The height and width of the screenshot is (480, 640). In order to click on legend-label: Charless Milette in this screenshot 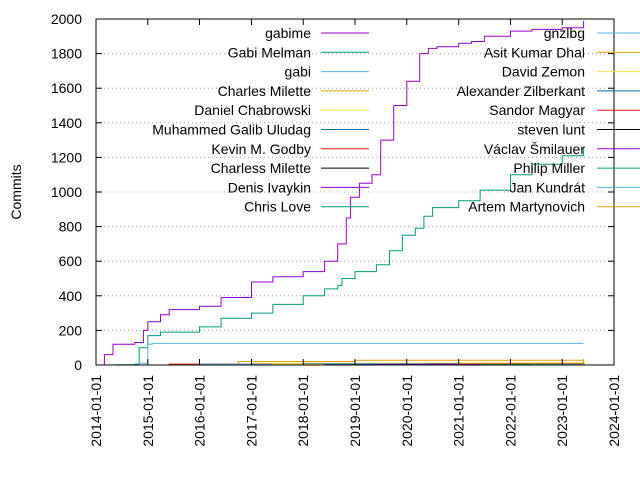, I will do `click(261, 168)`.